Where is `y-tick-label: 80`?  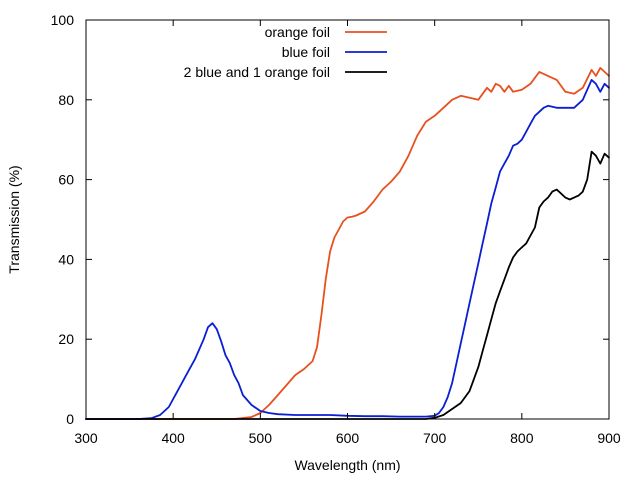 y-tick-label: 80 is located at coordinates (66, 100).